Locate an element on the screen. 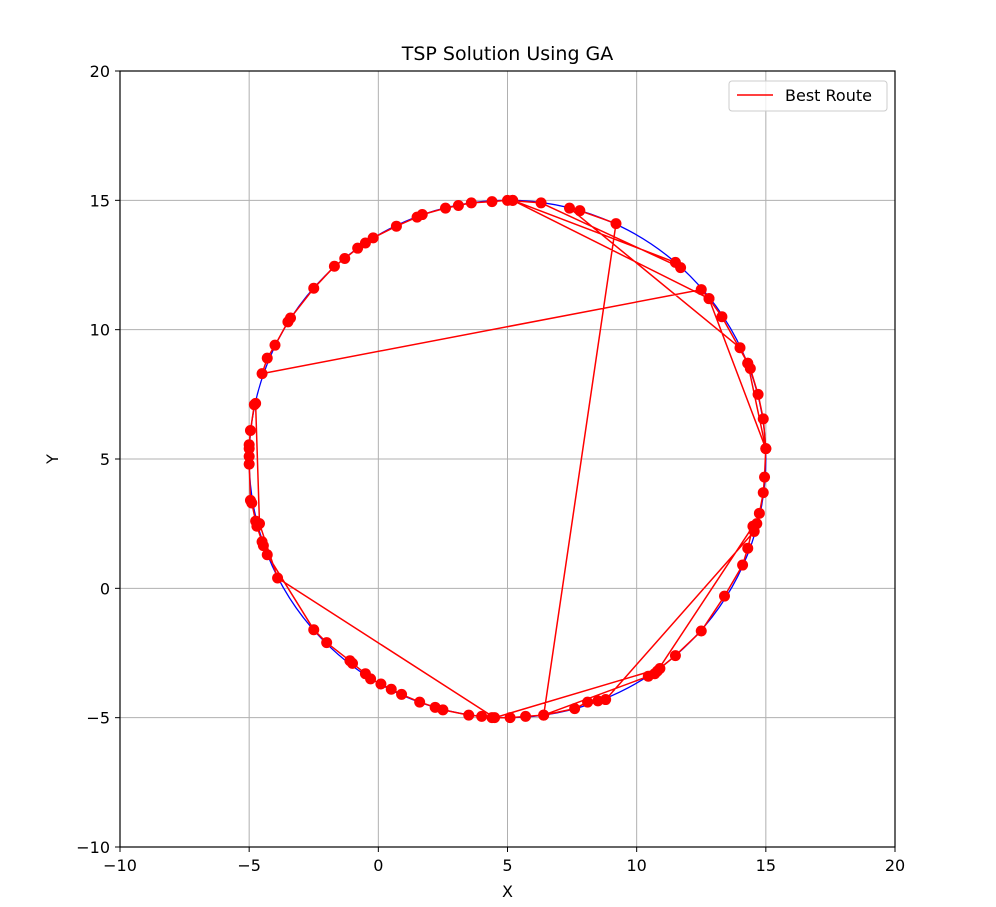  y-tick-label: 10 is located at coordinates (100, 330).